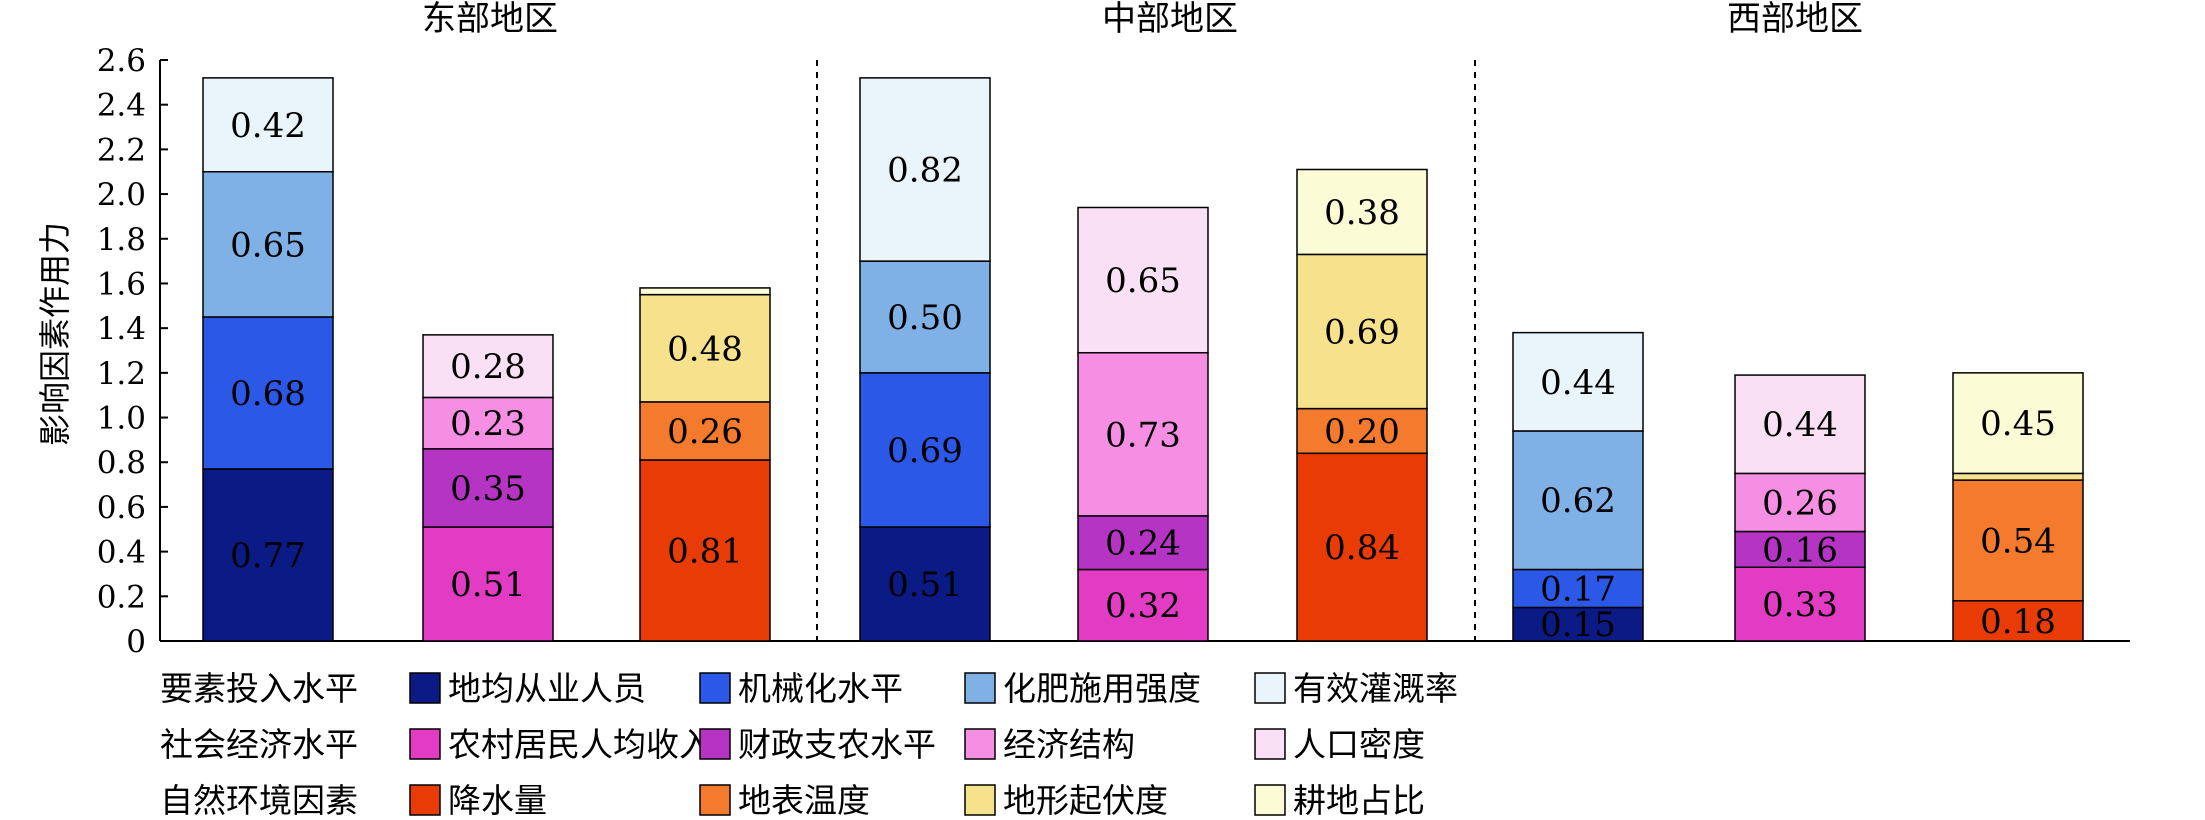 This screenshot has width=2205, height=820. Describe the element at coordinates (1578, 589) in the screenshot. I see `data-label: 0.17` at that location.